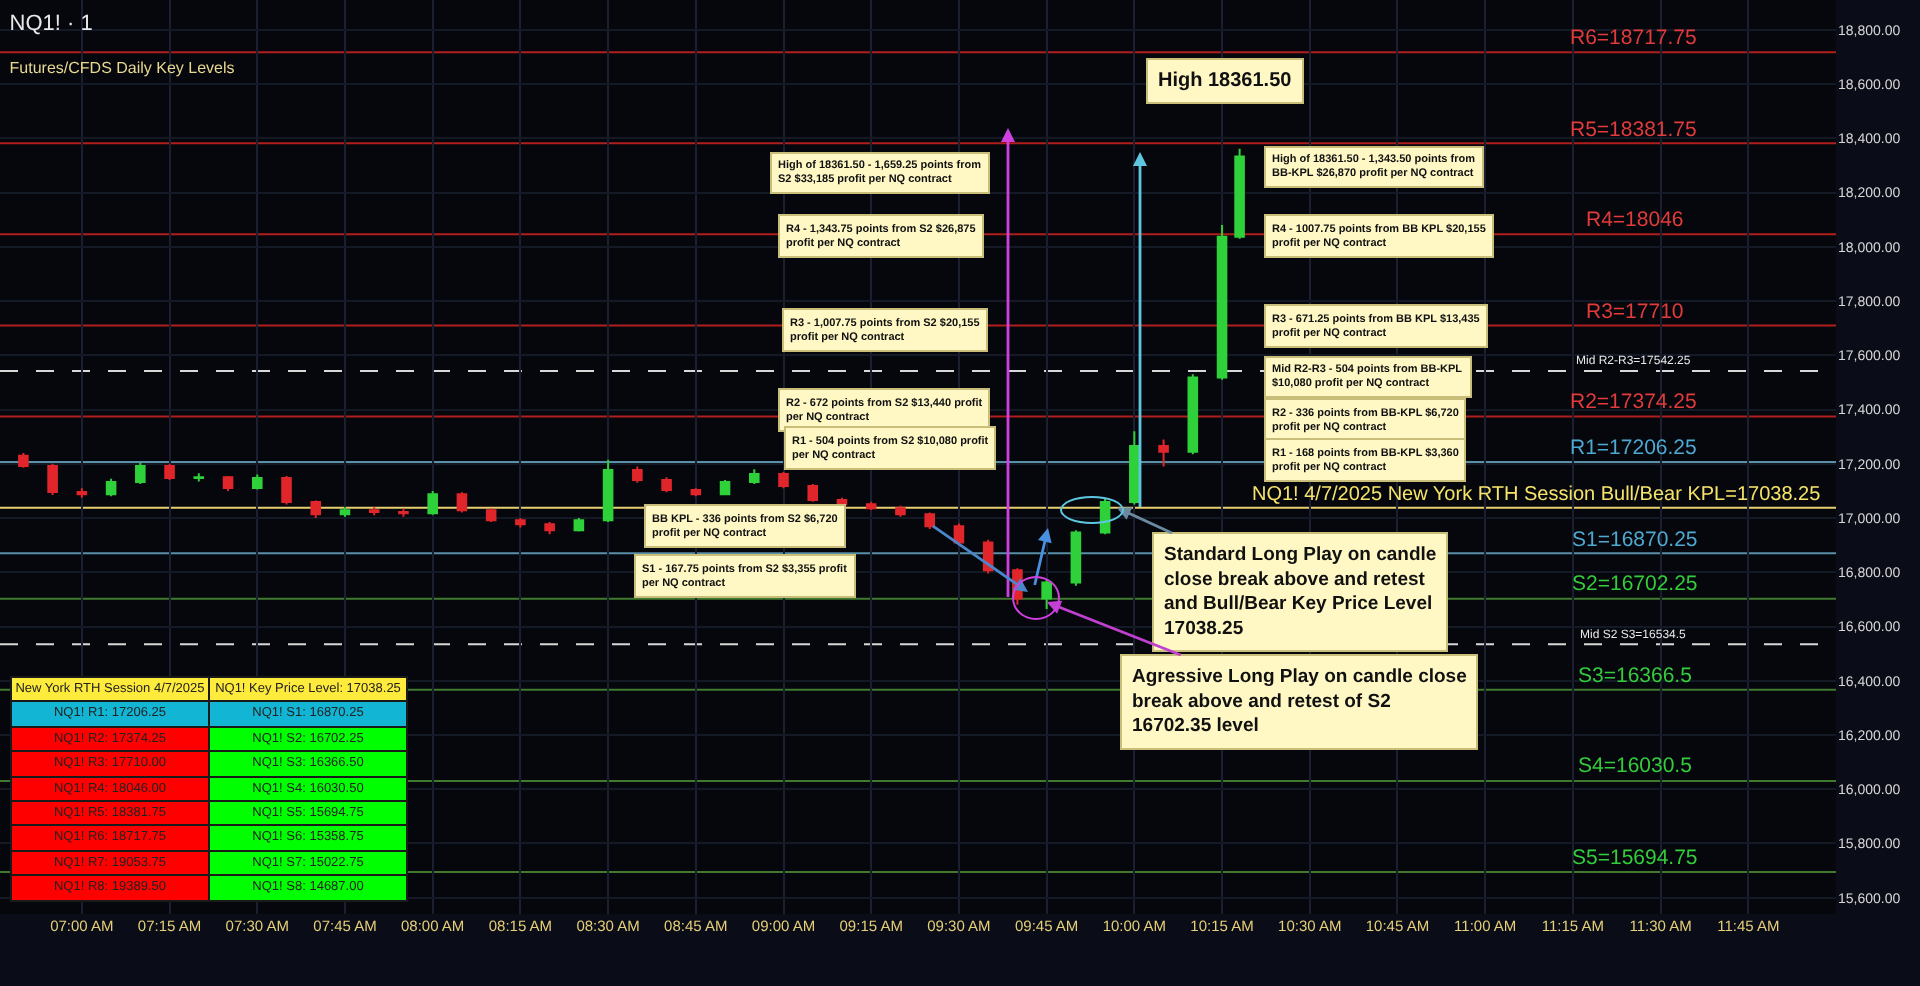 This screenshot has height=986, width=1920. I want to click on ref-line-label: R6=18717.75, so click(1634, 38).